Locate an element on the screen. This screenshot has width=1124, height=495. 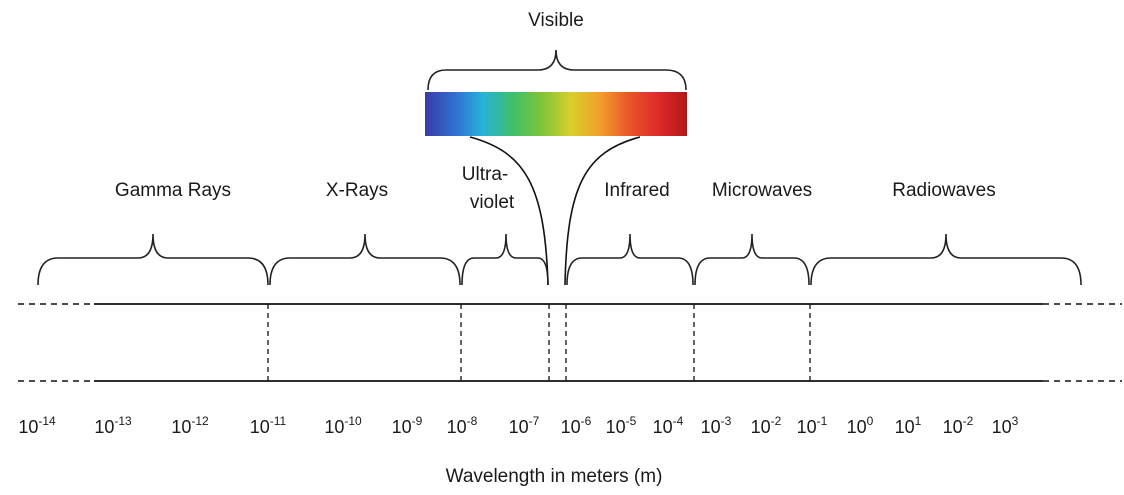
band-label-microwaves: Microwaves is located at coordinates (762, 190).